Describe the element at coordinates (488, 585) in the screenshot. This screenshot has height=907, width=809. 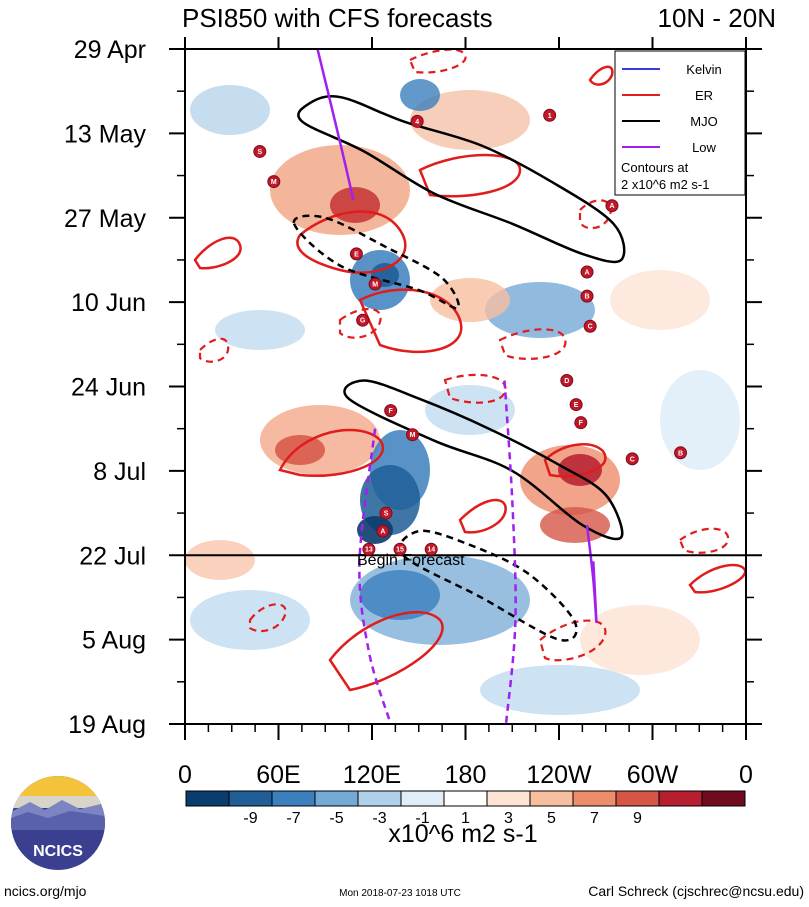
I see `mjo-contour-negative` at that location.